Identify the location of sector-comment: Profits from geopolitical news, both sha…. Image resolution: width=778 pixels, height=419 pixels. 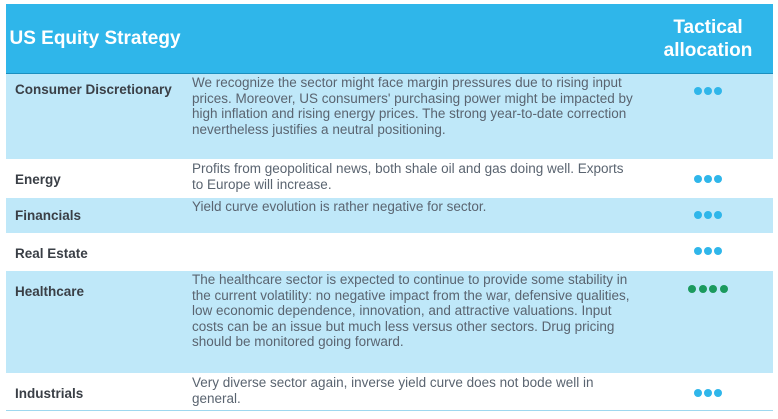
(408, 176).